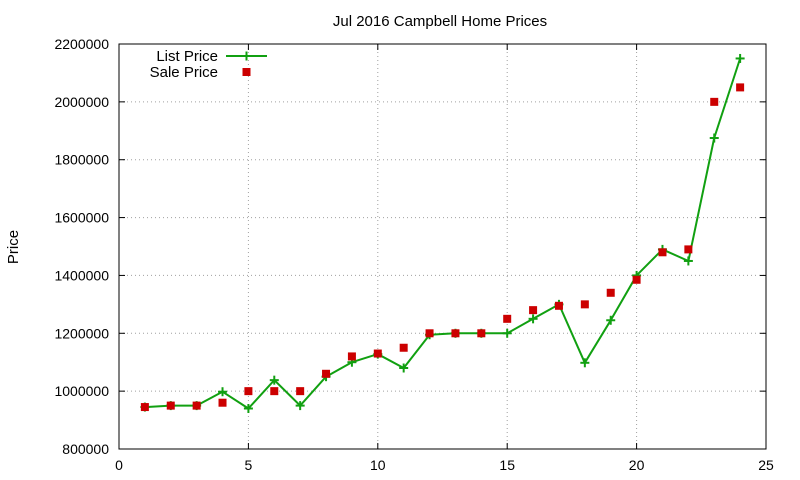 This screenshot has height=480, width=800. Describe the element at coordinates (184, 72) in the screenshot. I see `legend-label-1: Sale Price` at that location.